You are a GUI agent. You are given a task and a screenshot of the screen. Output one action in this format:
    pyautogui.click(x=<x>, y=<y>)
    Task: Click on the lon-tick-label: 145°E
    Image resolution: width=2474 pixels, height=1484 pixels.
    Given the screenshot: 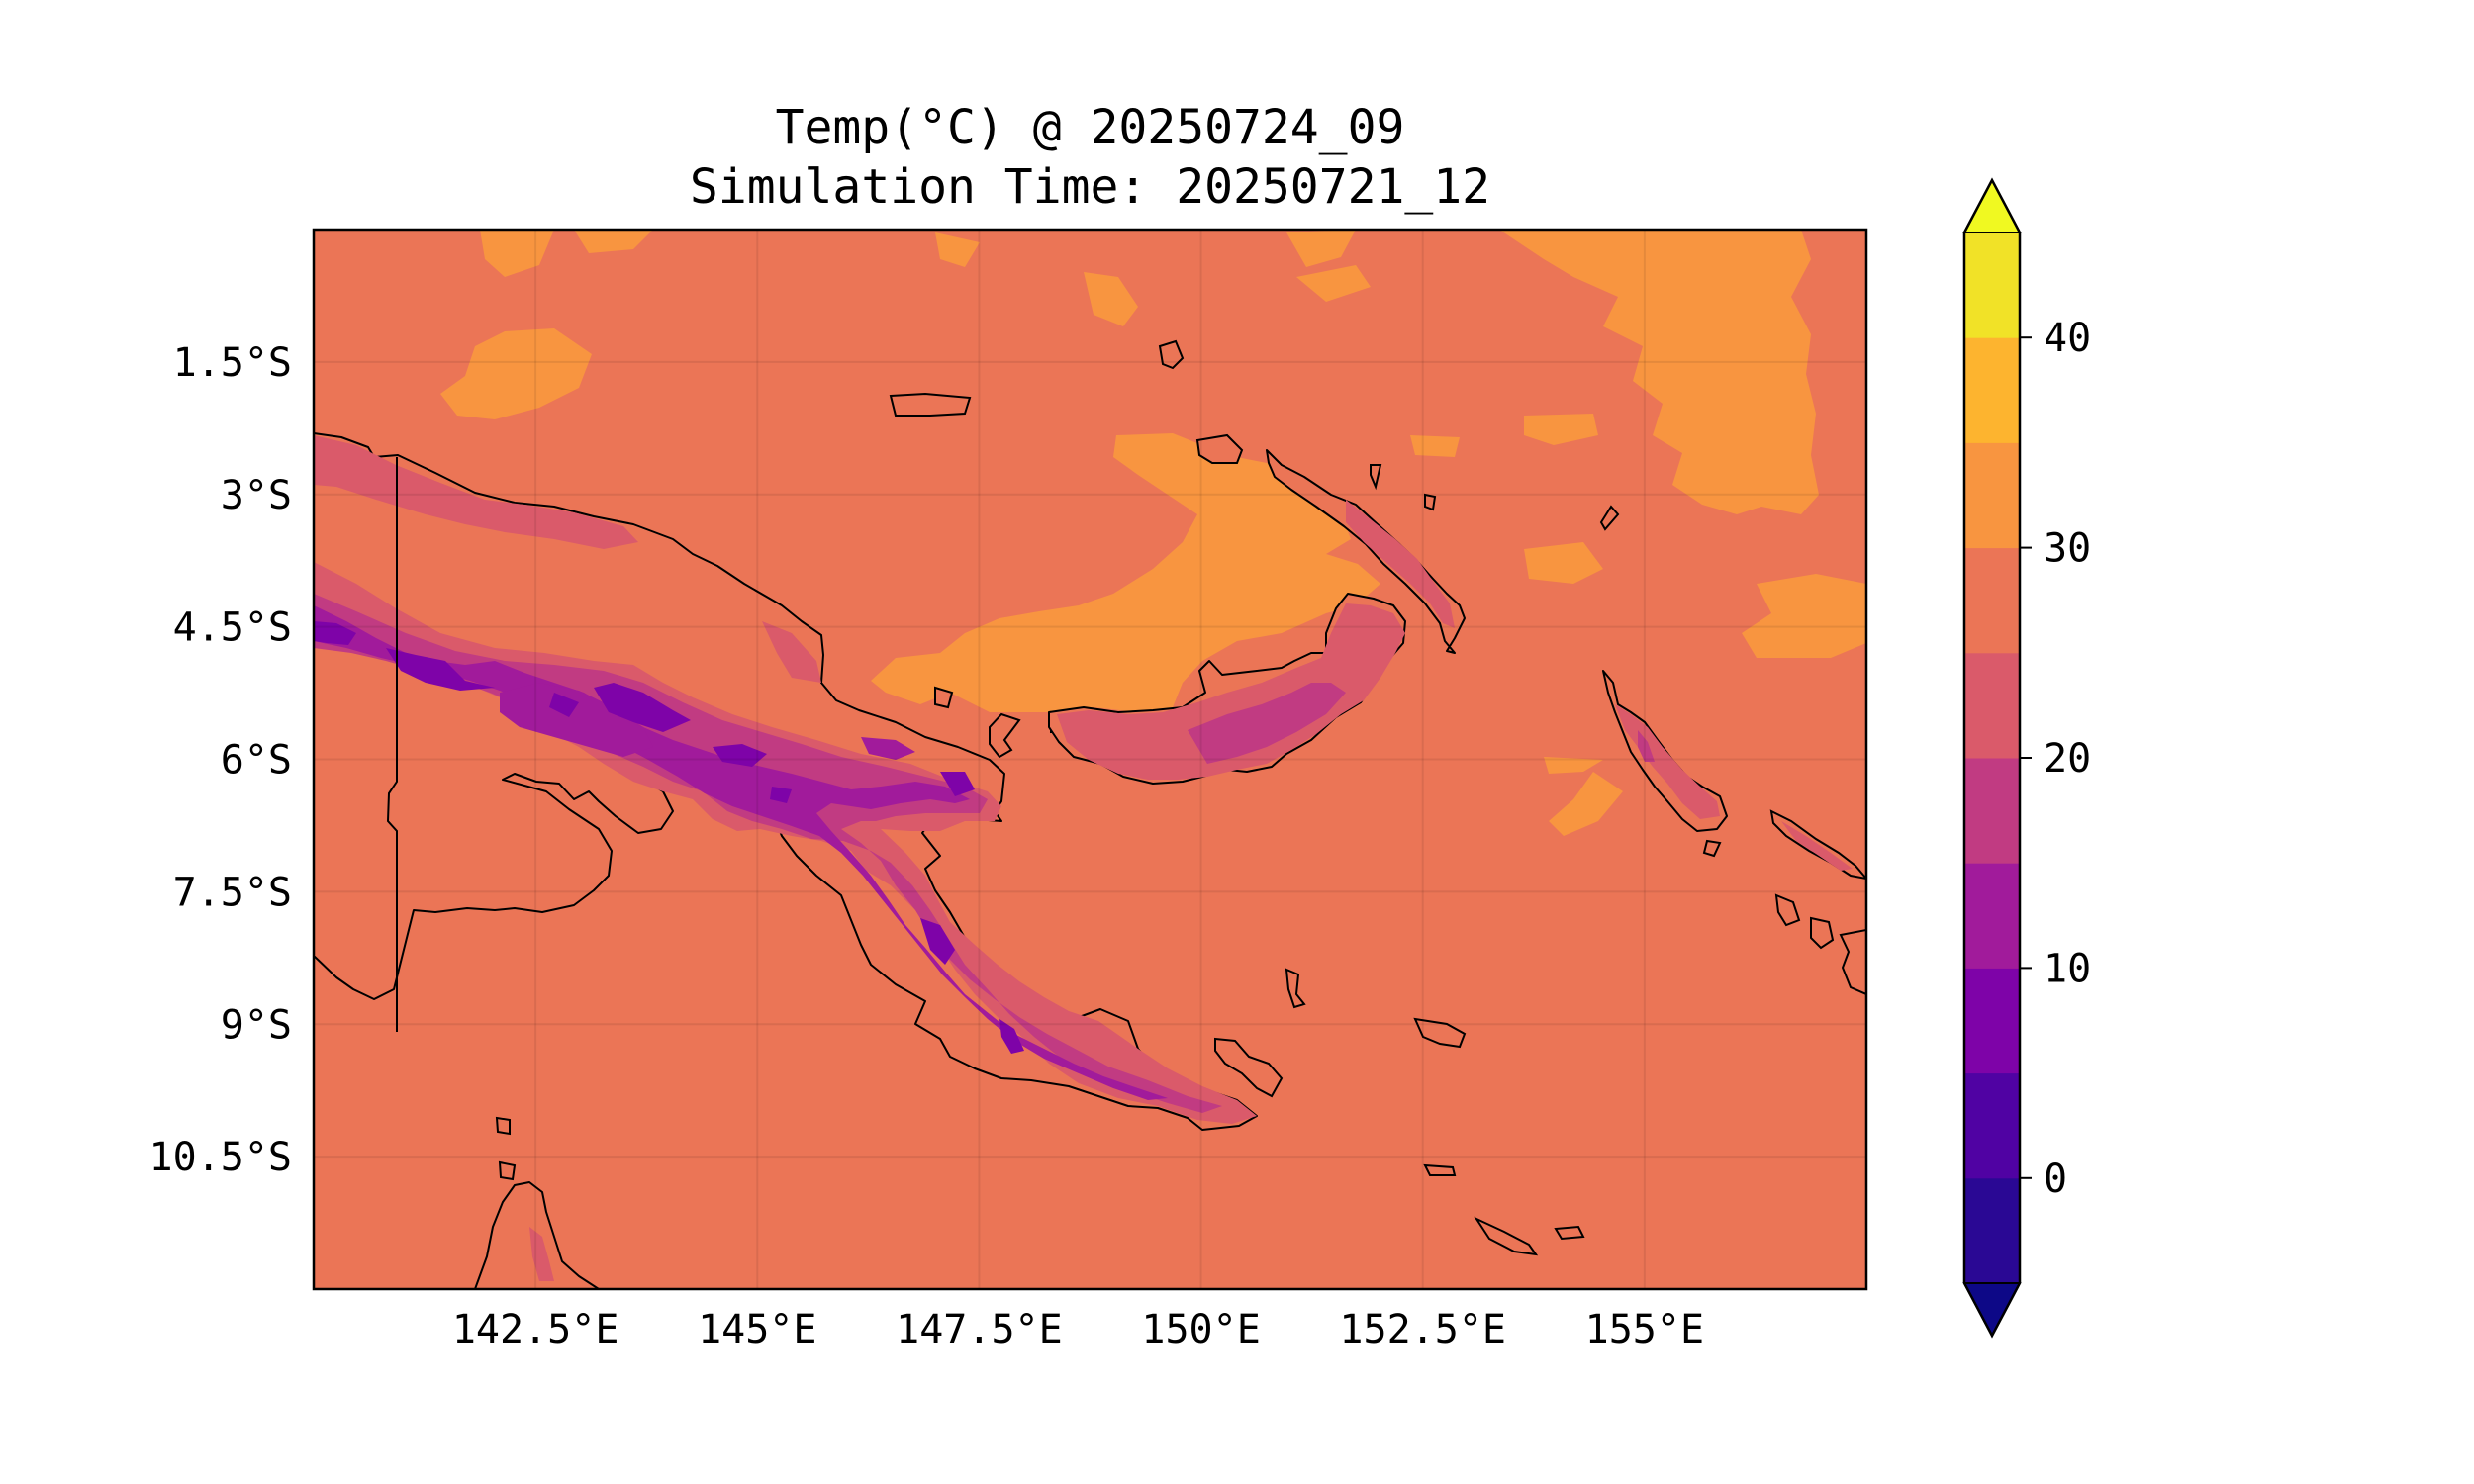 What is the action you would take?
    pyautogui.click(x=757, y=1329)
    